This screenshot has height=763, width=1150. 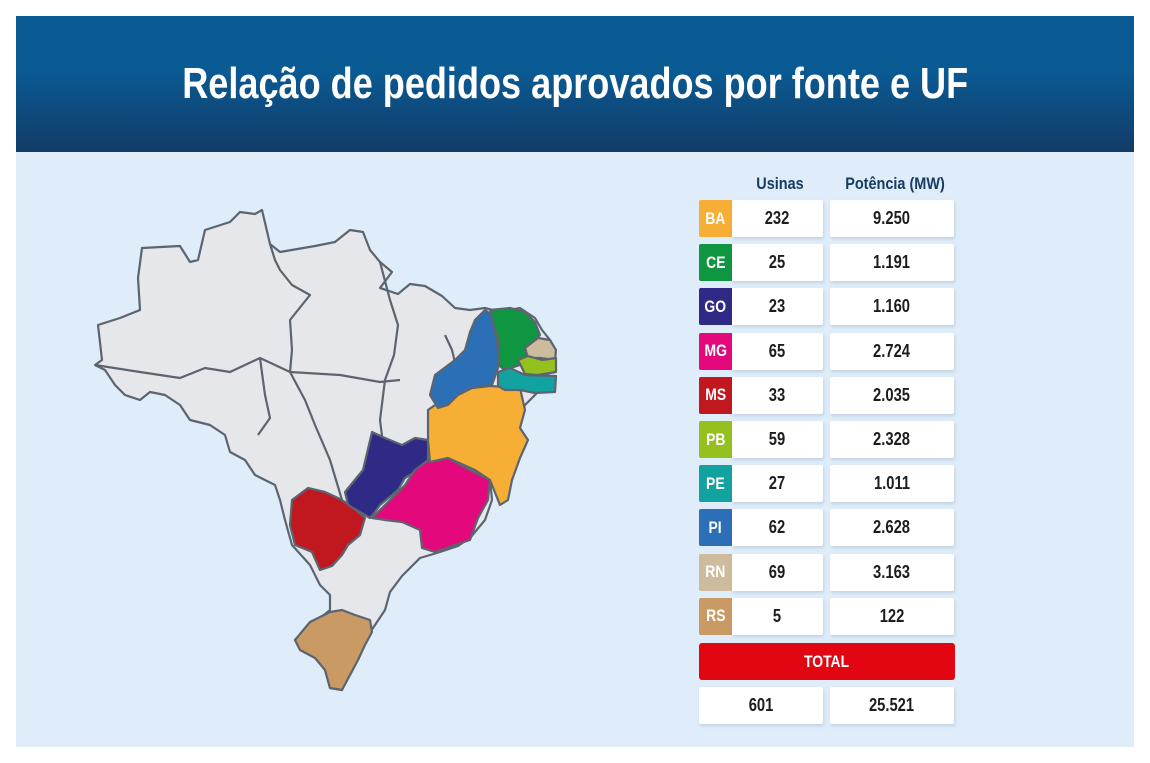 I want to click on usinas-cell: 27, so click(x=777, y=484).